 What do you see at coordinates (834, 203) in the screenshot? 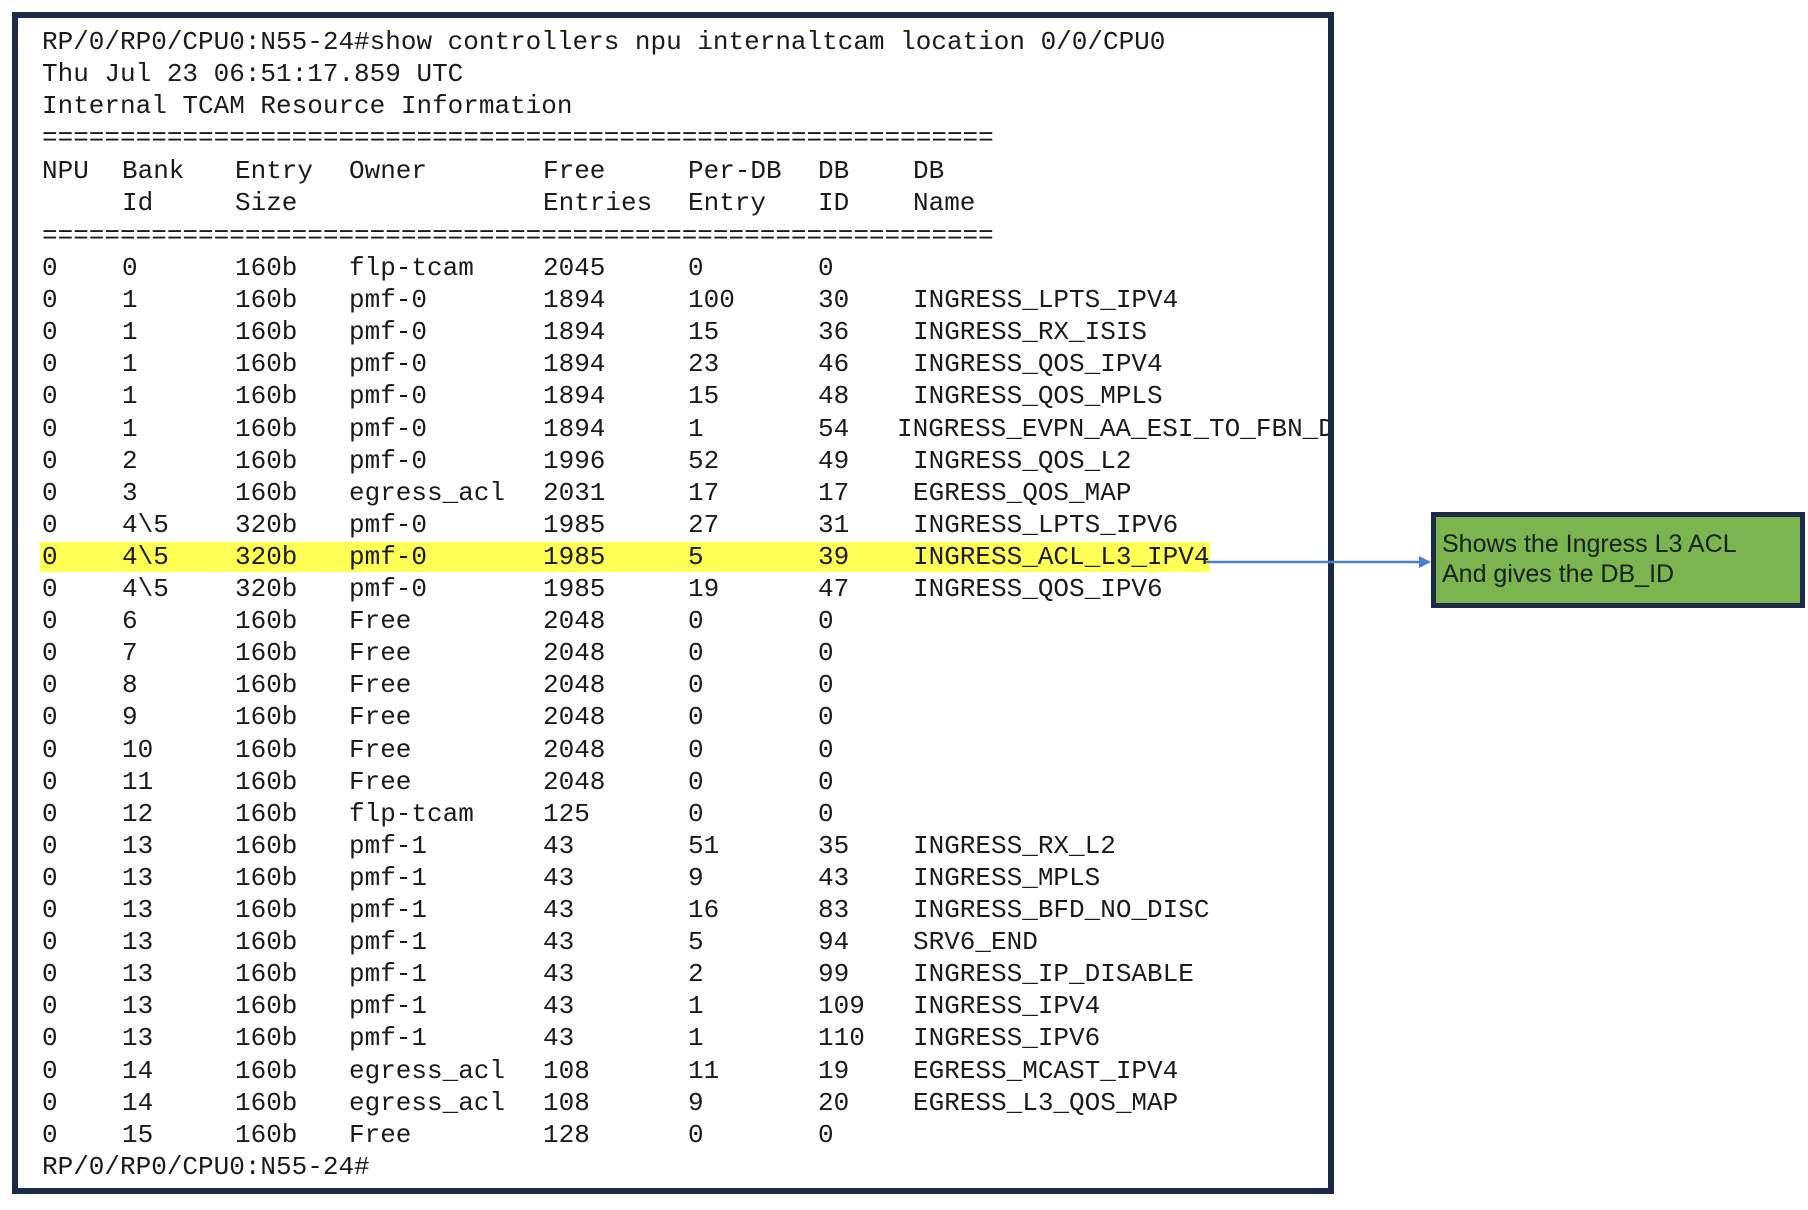
I see `header-db-id: ID` at bounding box center [834, 203].